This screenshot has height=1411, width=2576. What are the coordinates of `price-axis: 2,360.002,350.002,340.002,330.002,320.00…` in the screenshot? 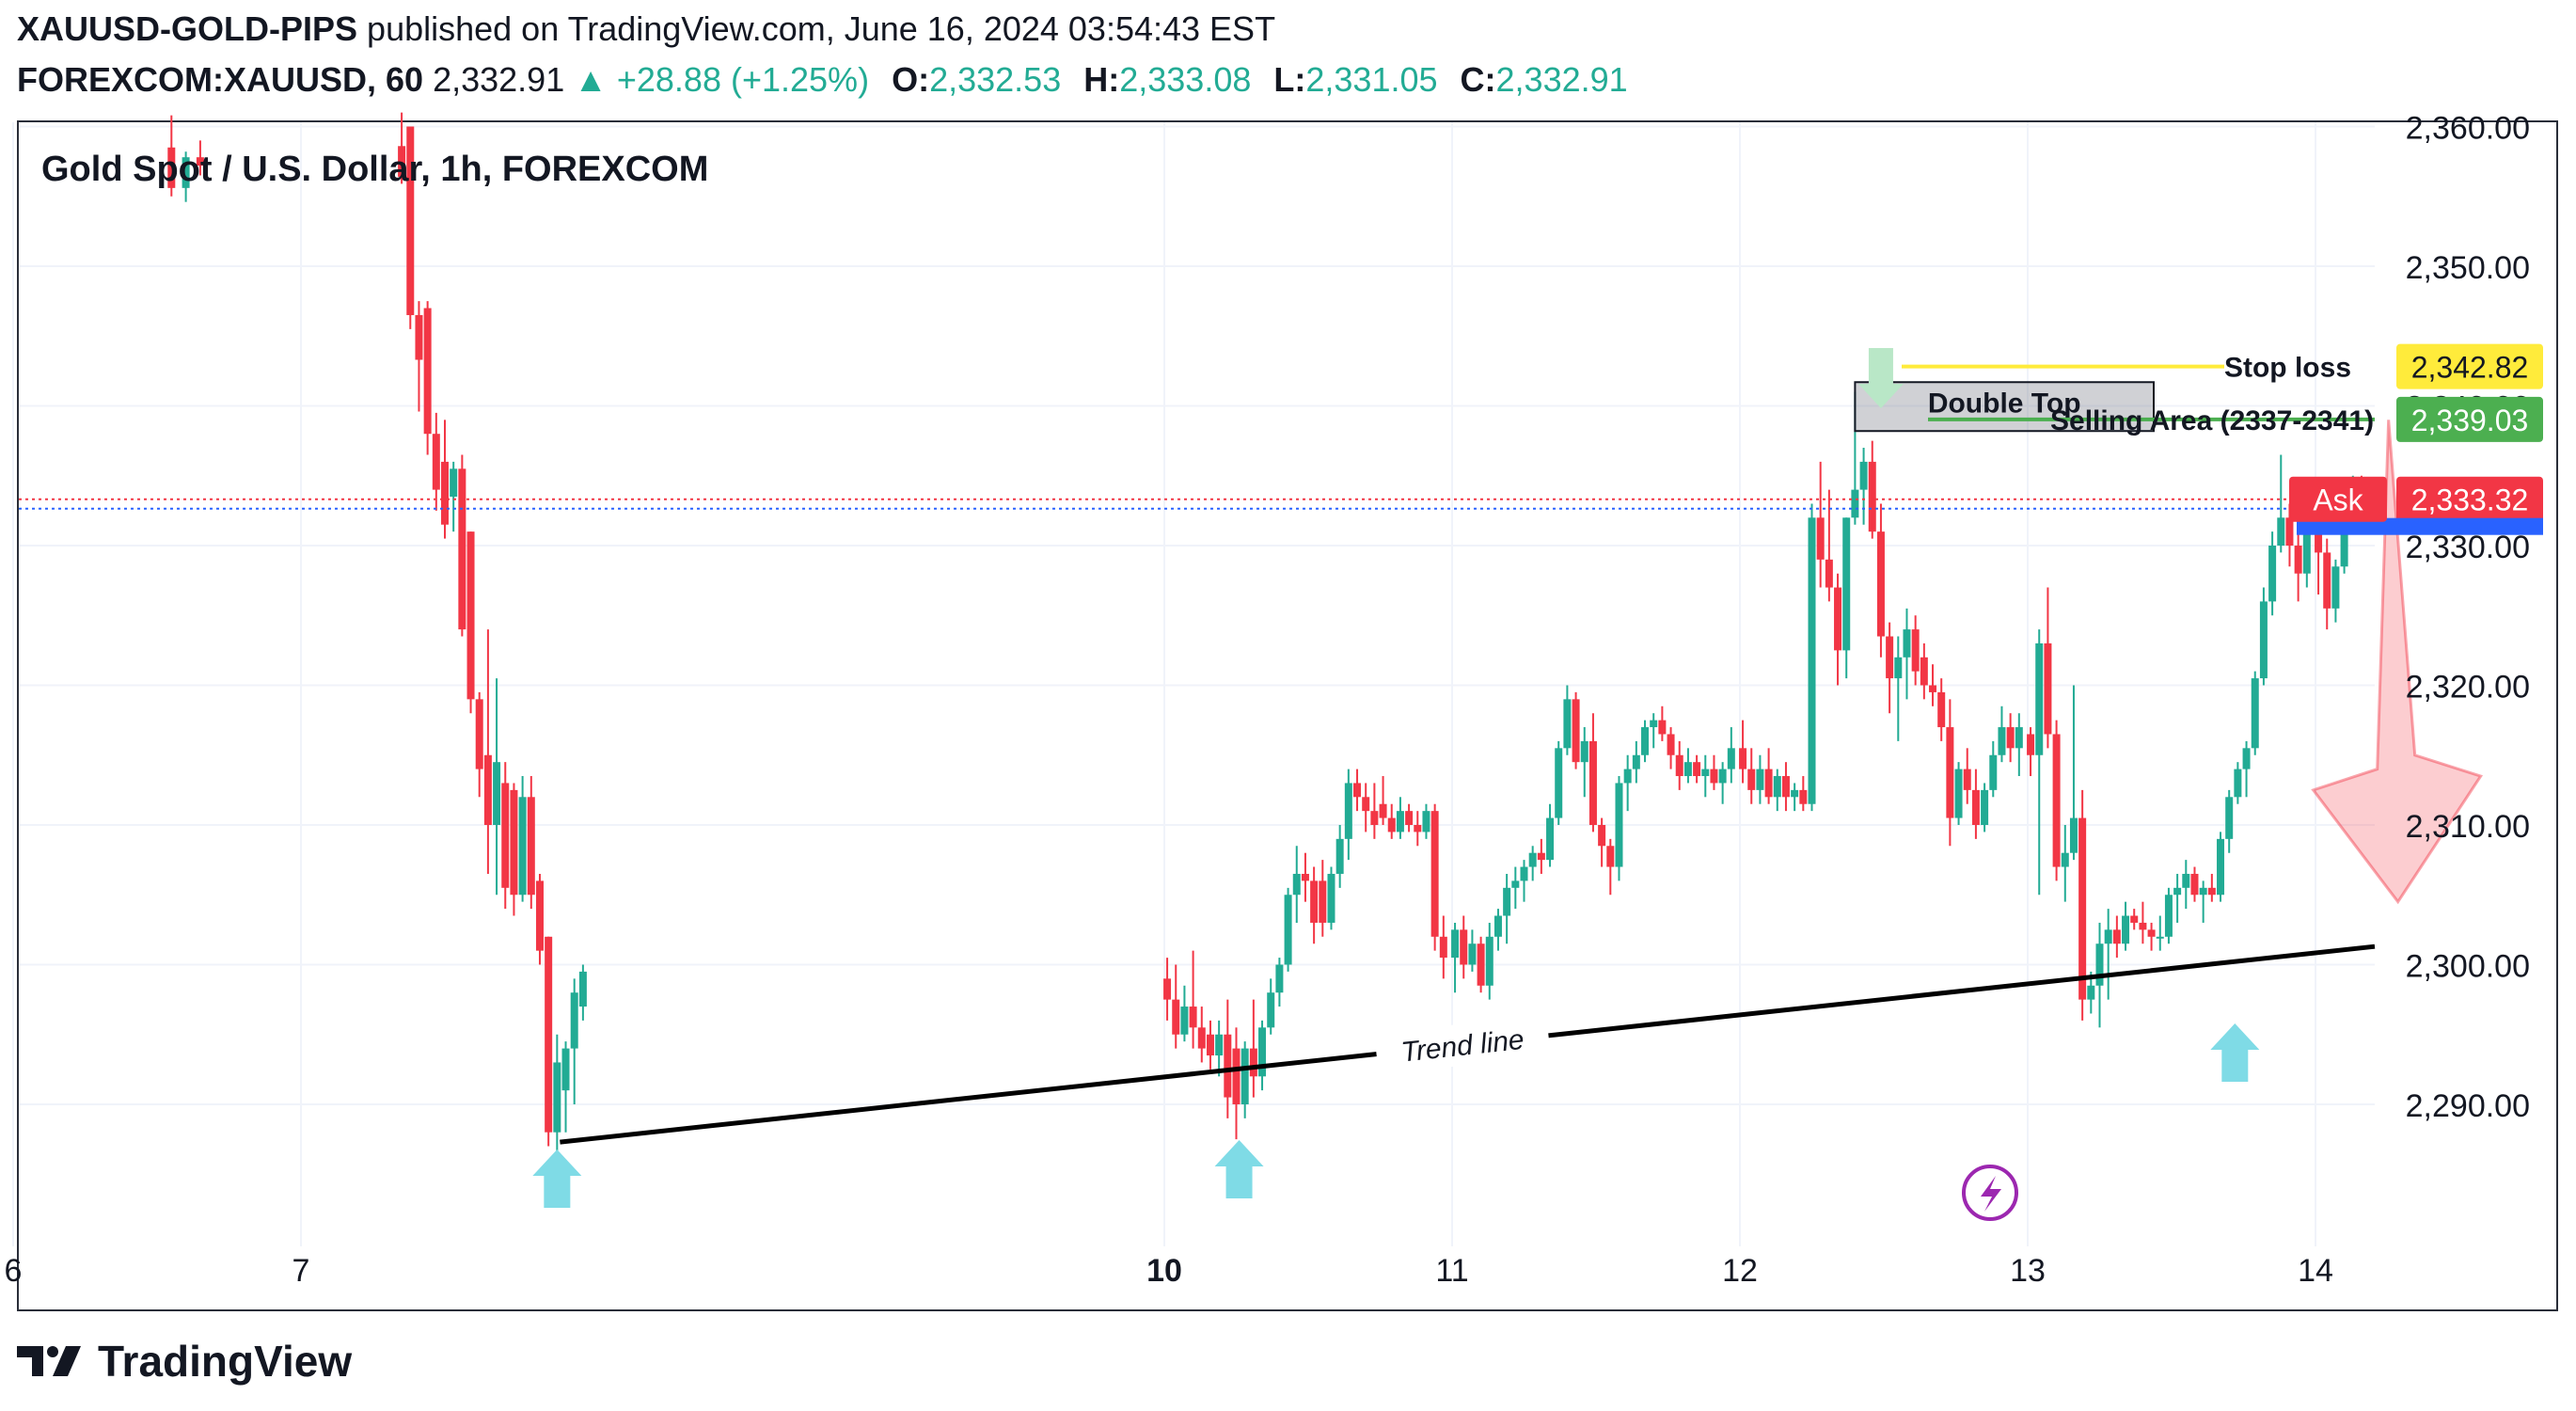 It's located at (2416, 617).